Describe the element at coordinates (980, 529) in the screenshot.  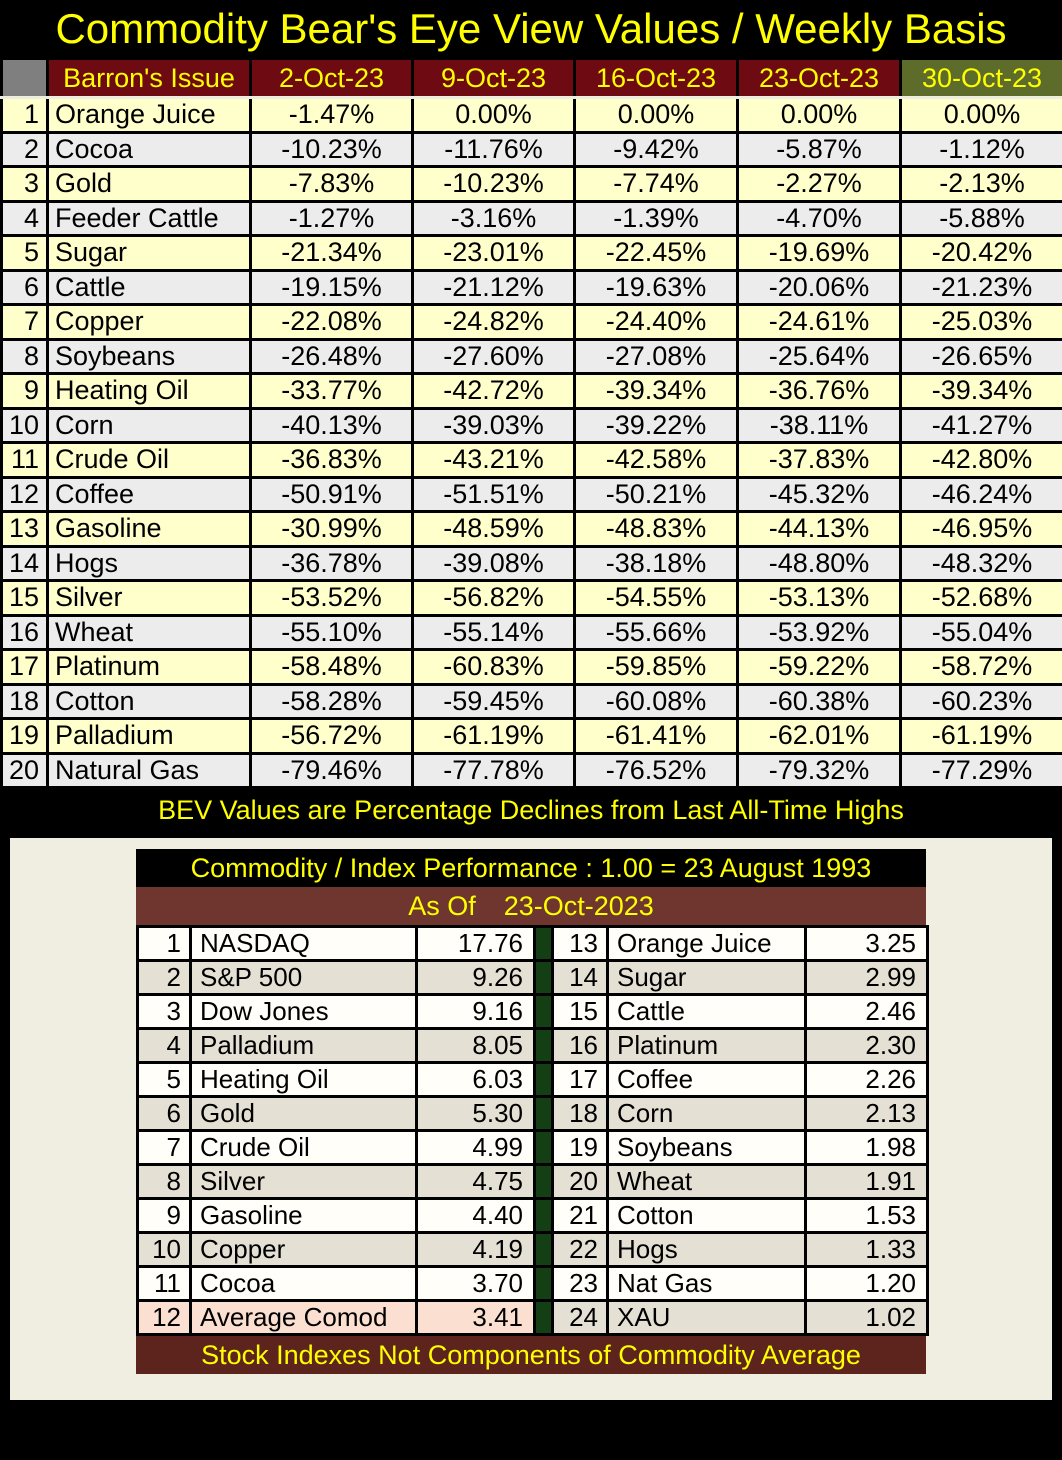
I see `bev-value: -46.95%` at that location.